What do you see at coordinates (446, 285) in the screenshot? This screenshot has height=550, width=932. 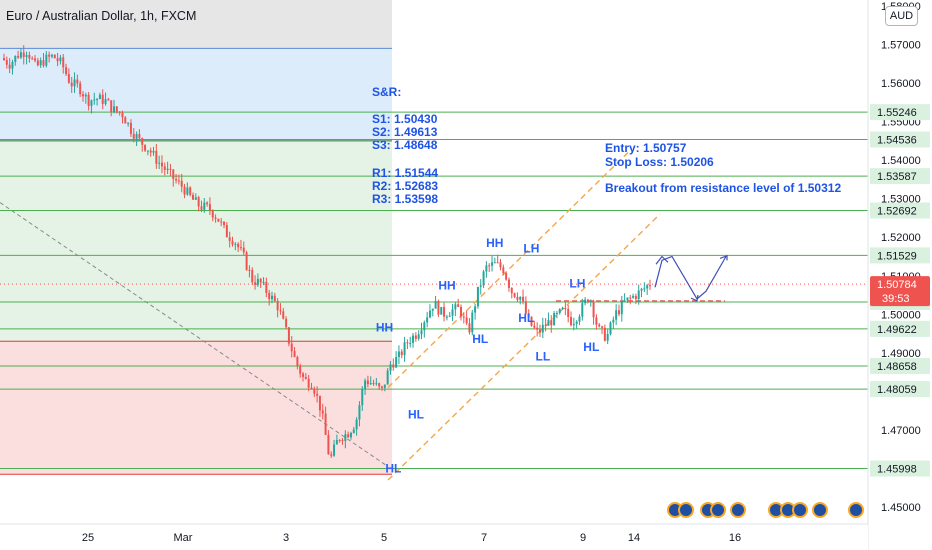 I see `swing-label: HH` at bounding box center [446, 285].